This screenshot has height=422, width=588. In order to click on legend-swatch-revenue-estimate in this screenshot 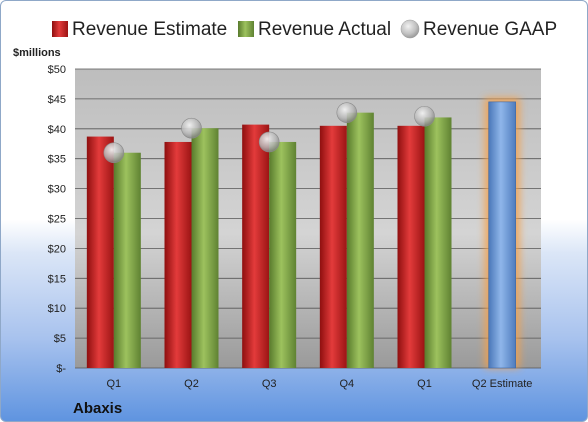, I will do `click(60, 29)`.